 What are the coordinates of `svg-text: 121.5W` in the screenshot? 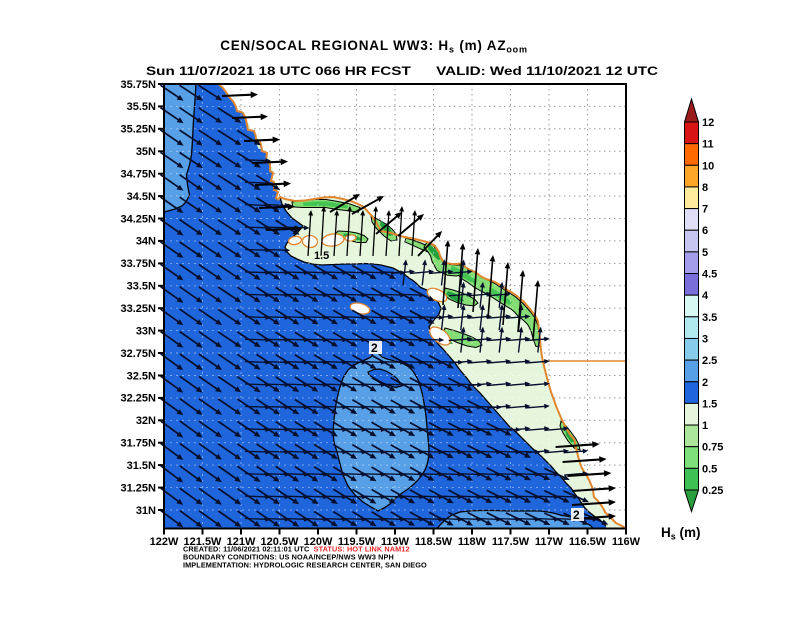 It's located at (203, 542).